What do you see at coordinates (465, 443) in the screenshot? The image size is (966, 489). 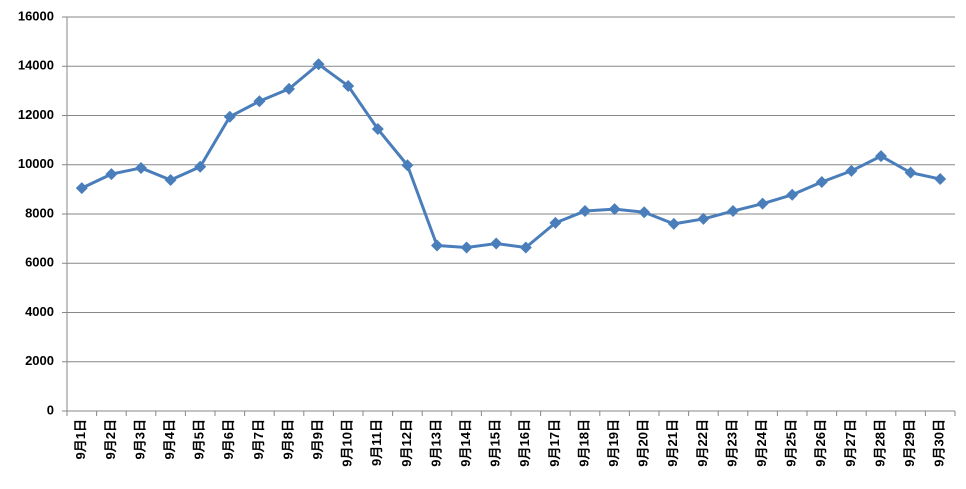 I see `x-tick-label: 9月14日` at bounding box center [465, 443].